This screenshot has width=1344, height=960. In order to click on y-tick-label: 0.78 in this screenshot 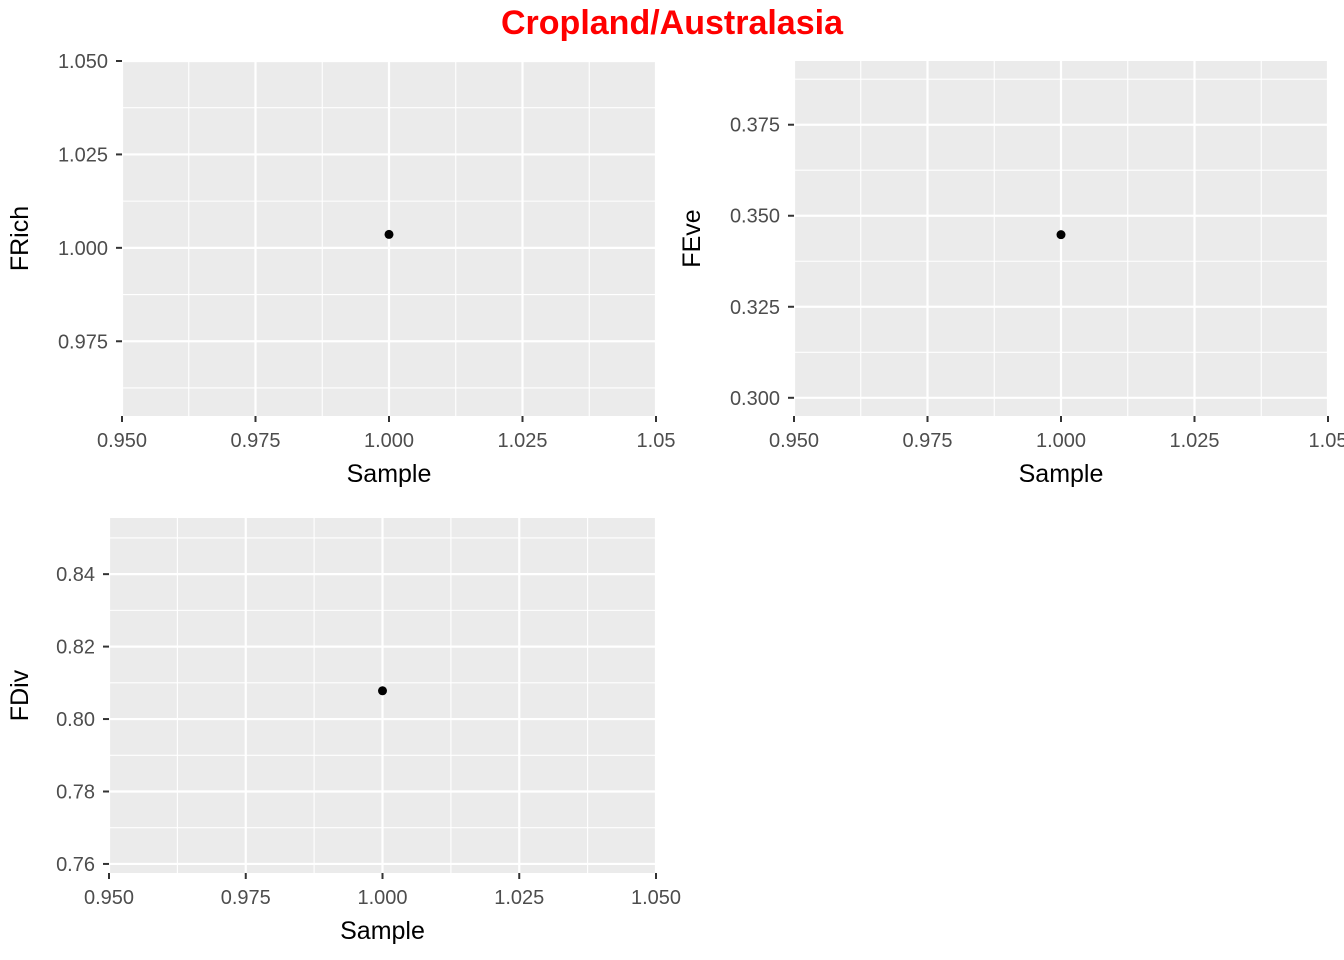, I will do `click(75, 792)`.